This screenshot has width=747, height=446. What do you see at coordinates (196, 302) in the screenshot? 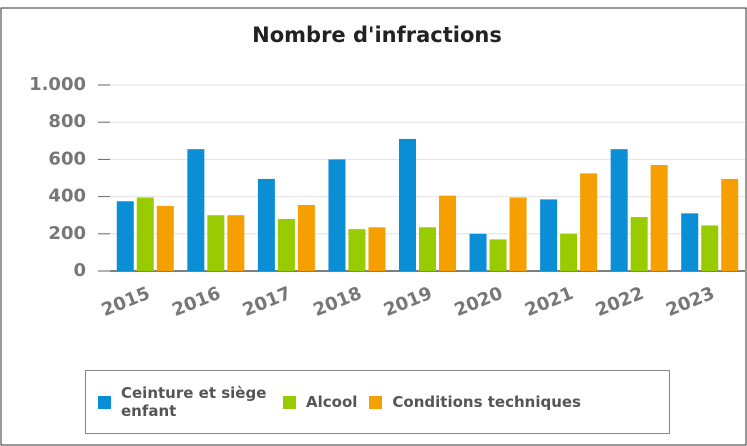
I see `x-tick-label: 2016` at bounding box center [196, 302].